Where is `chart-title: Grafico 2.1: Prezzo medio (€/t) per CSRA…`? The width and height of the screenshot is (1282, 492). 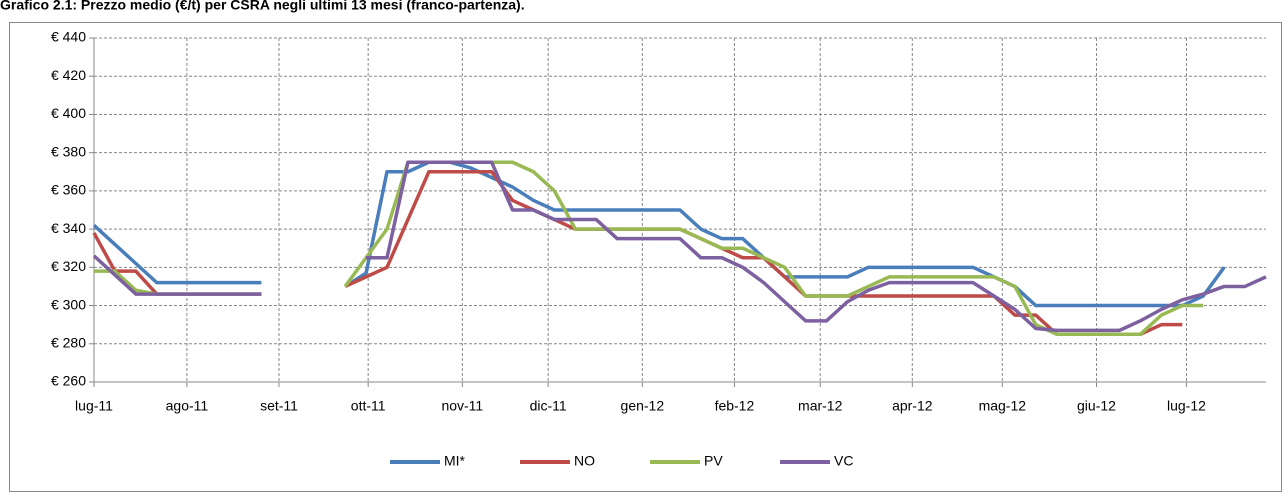
chart-title: Grafico 2.1: Prezzo medio (€/t) per CSRA… is located at coordinates (262, 6).